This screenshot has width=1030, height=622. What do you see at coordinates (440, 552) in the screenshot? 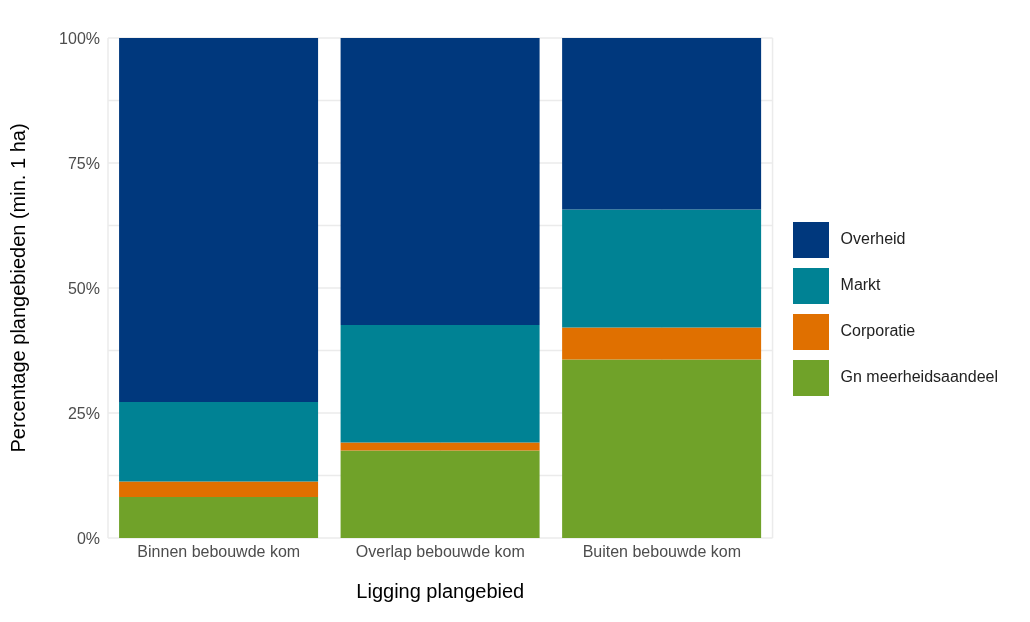
I see `x-tick-label: Overlap bebouwde kom` at bounding box center [440, 552].